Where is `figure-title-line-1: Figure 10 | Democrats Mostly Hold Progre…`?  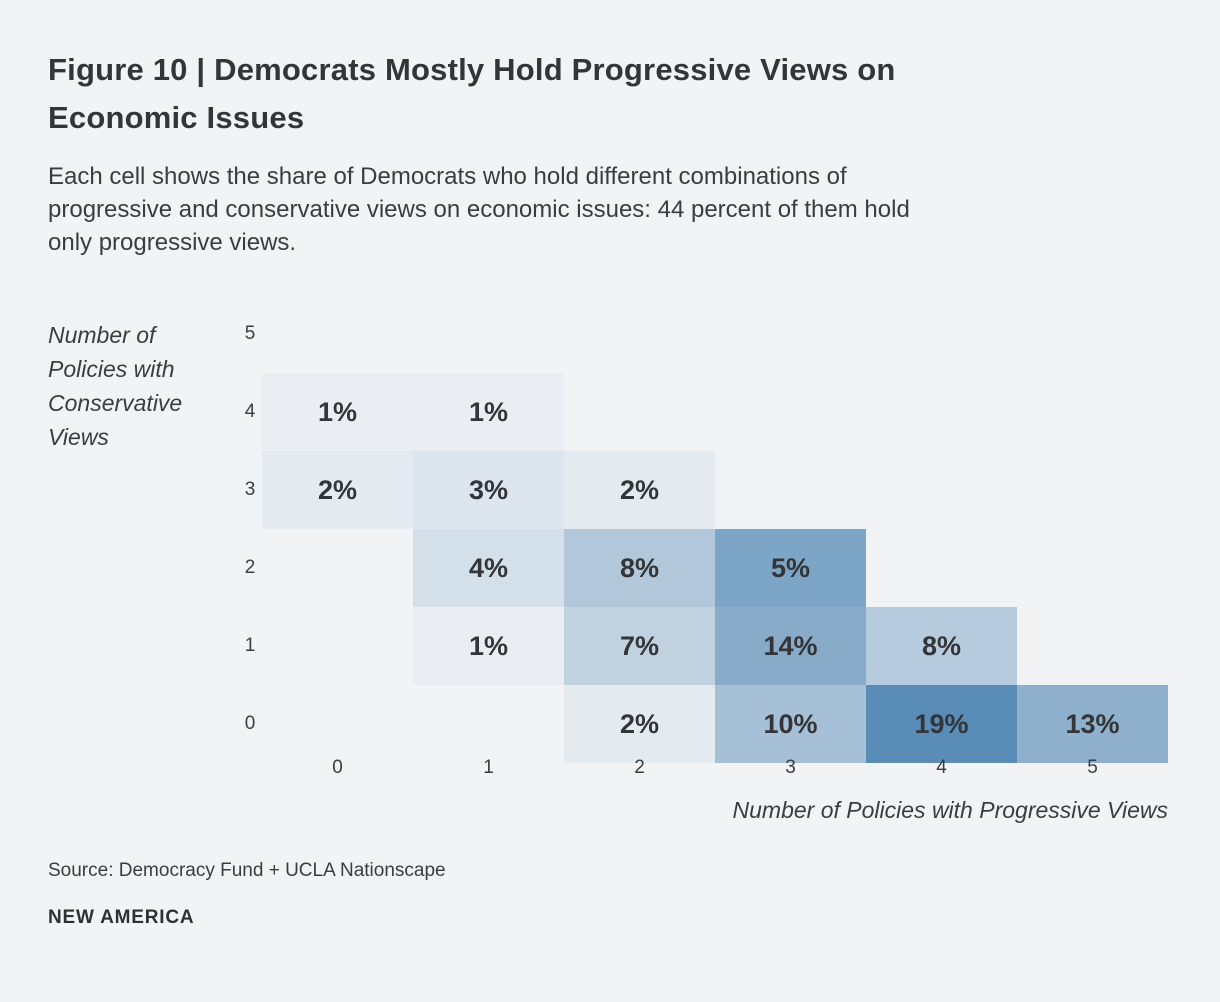 figure-title-line-1: Figure 10 | Democrats Mostly Hold Progre… is located at coordinates (472, 69).